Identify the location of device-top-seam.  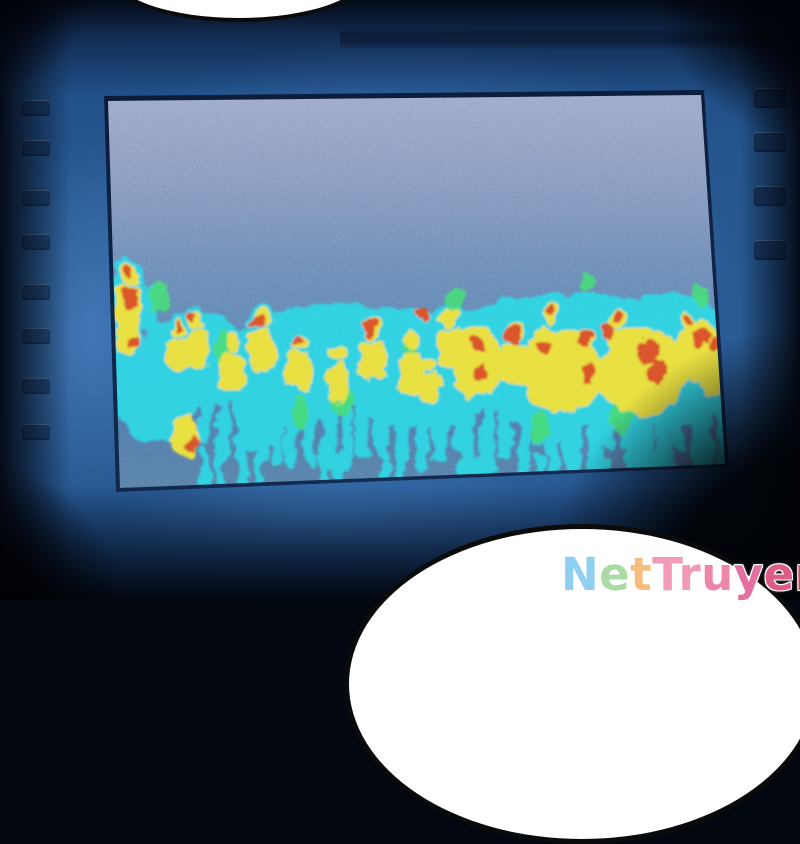
(570, 30).